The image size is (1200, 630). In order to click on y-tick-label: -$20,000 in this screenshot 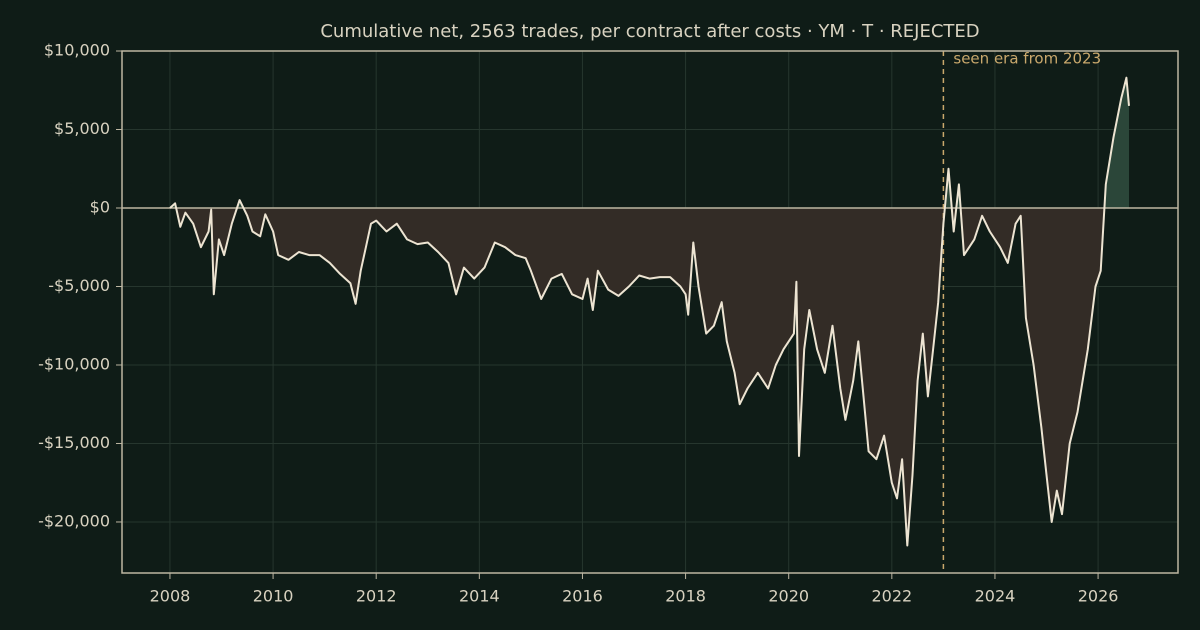, I will do `click(74, 520)`.